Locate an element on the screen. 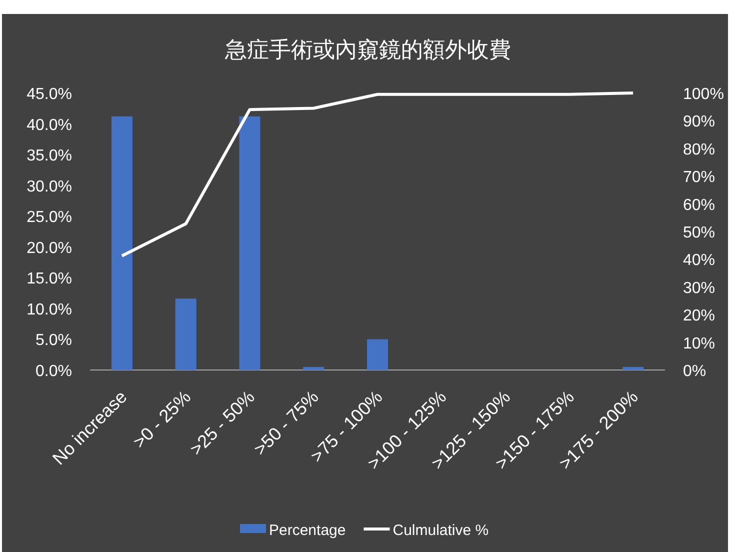  y-tick-label: 0.0% is located at coordinates (54, 371).